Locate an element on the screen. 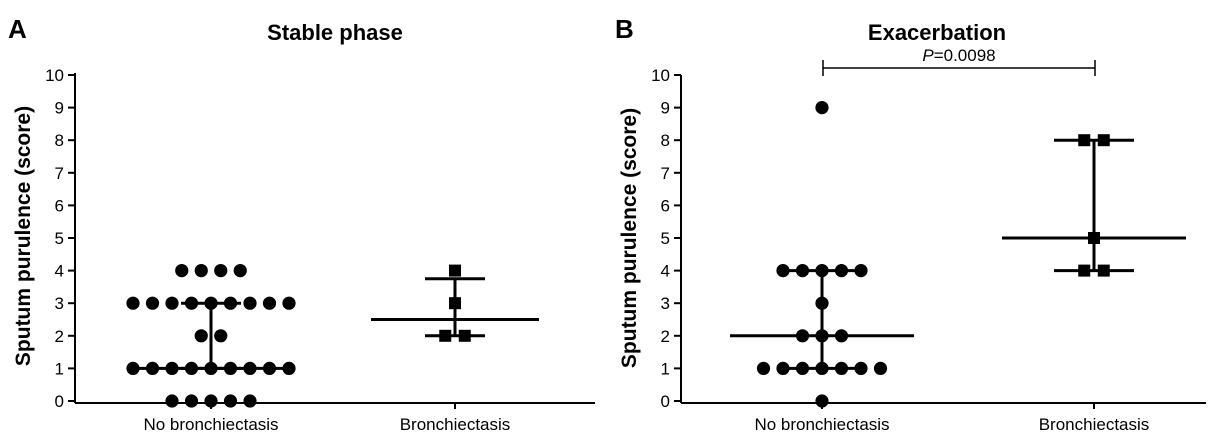 This screenshot has height=437, width=1214. panel-a-y-tick-label: 1 is located at coordinates (59, 368).